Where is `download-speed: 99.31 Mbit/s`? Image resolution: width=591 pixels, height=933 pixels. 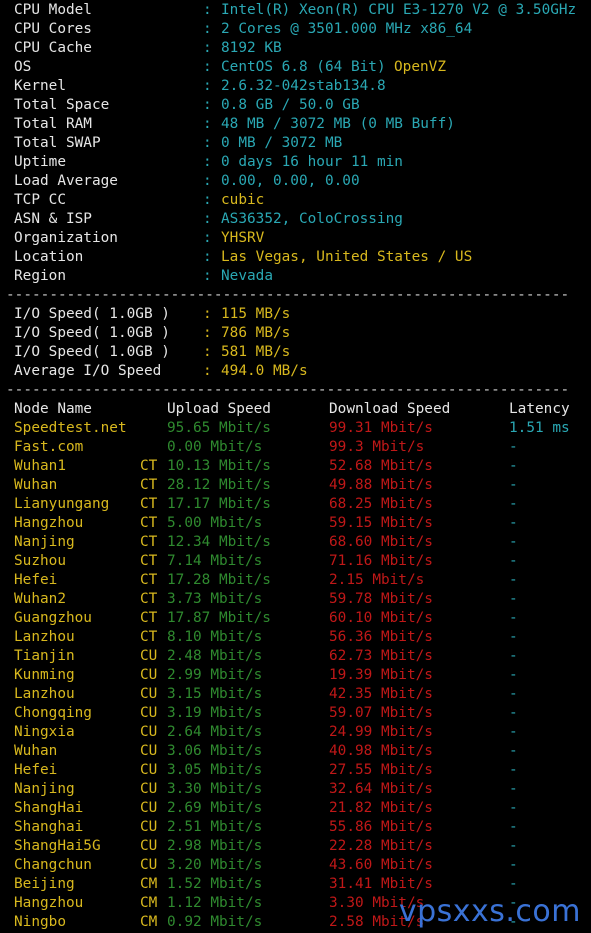
download-speed: 99.31 Mbit/s is located at coordinates (381, 428).